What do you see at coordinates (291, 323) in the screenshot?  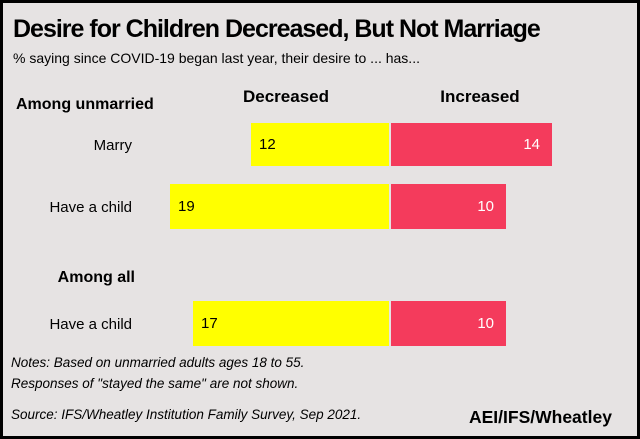 I see `bar-decreased: 17` at bounding box center [291, 323].